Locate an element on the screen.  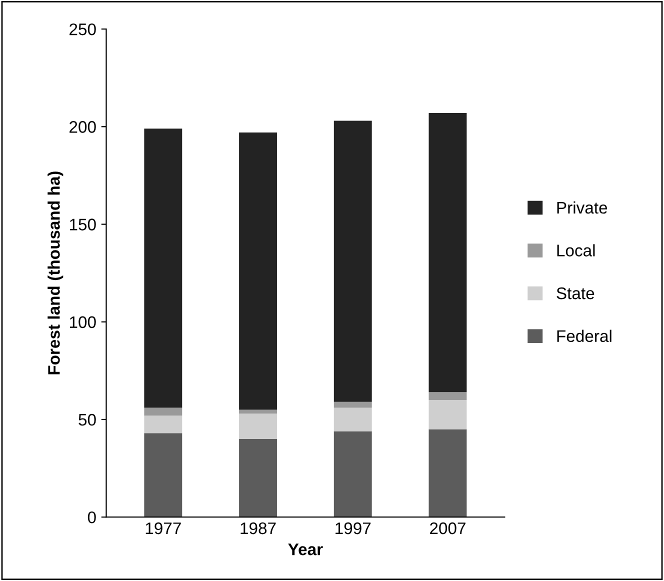
legend-label: Local is located at coordinates (576, 250).